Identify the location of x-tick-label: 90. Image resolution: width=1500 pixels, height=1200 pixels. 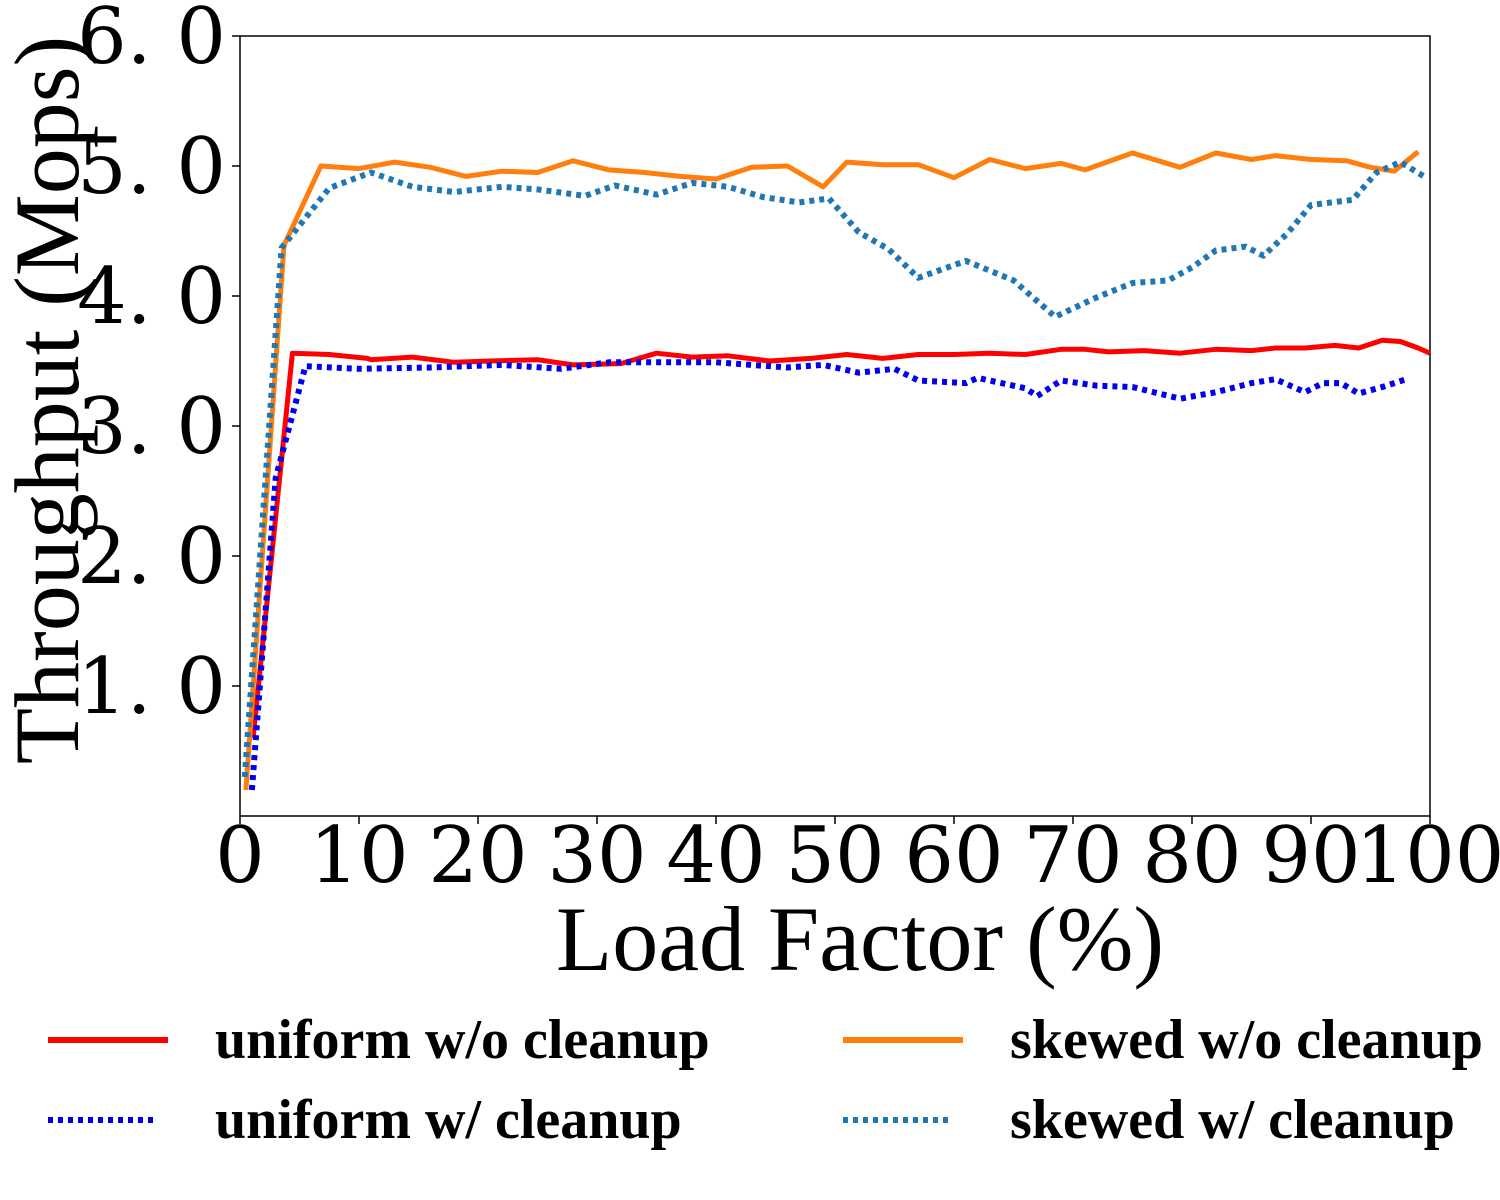
(1310, 856).